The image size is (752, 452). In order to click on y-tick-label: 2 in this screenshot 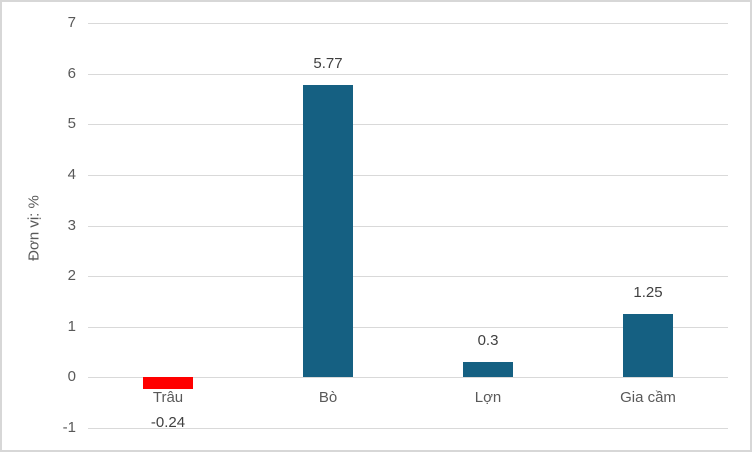, I will do `click(71, 275)`.